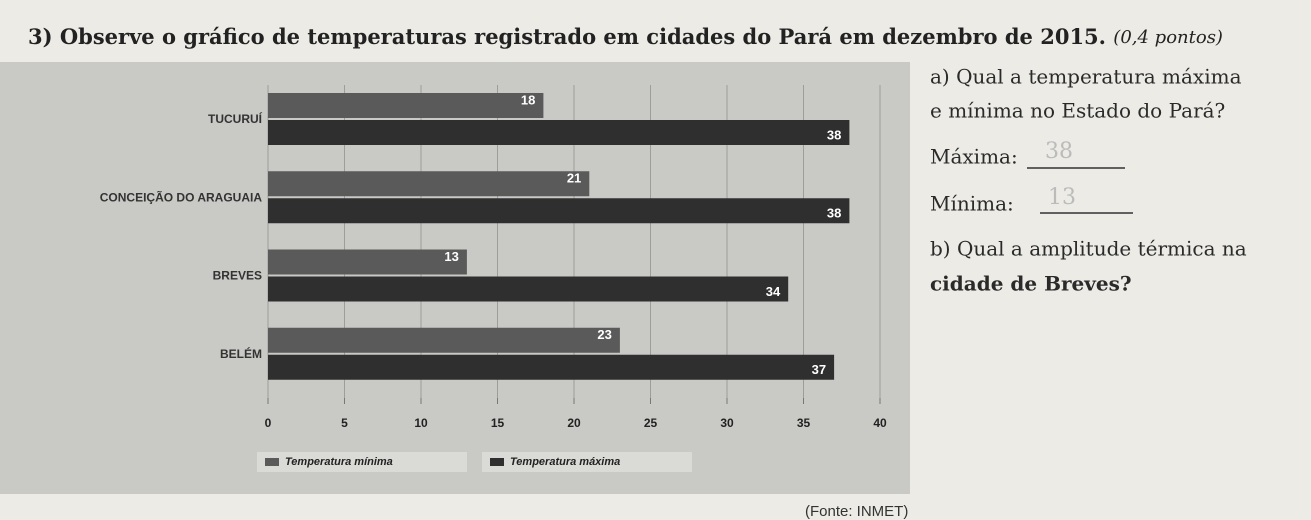 The image size is (1311, 520). Describe the element at coordinates (565, 462) in the screenshot. I see `legend-label: Temperatura máxima` at that location.